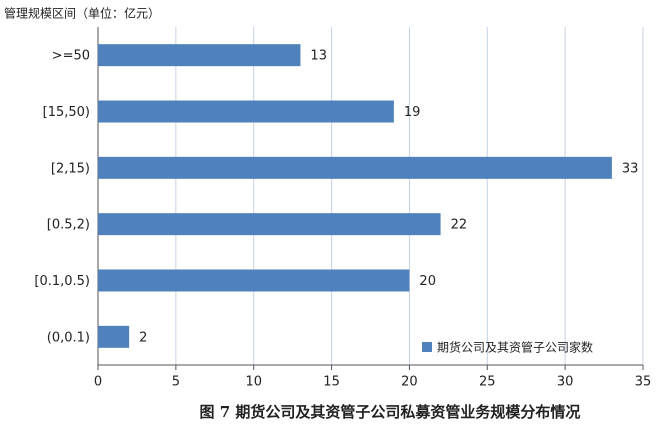 Image resolution: width=667 pixels, height=436 pixels. Describe the element at coordinates (409, 382) in the screenshot. I see `x-tick-label: 20` at that location.